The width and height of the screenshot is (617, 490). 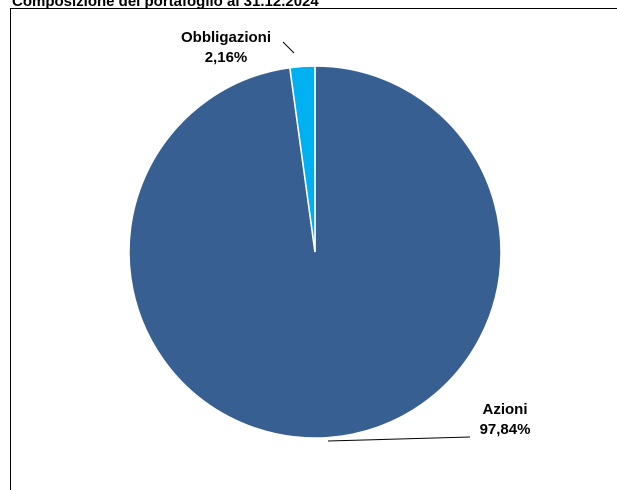 I want to click on slice-label: Azioni, so click(x=505, y=409).